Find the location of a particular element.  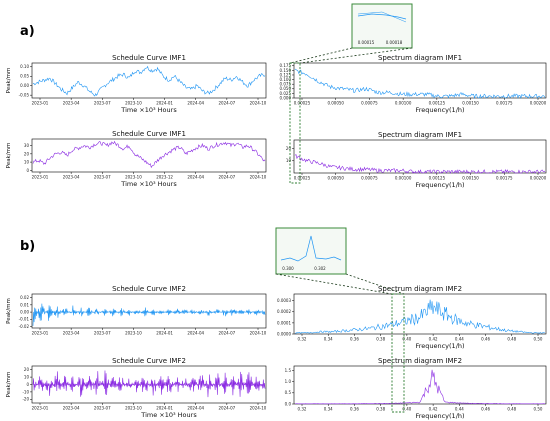

y-tick-label: -0.05 is located at coordinates (24, 95).